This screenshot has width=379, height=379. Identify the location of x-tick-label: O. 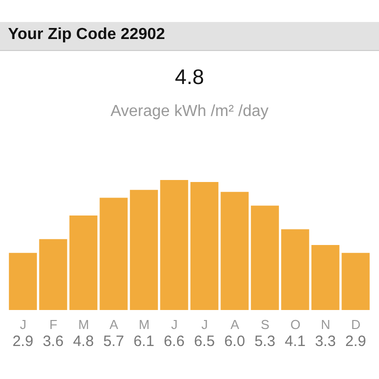
(295, 324).